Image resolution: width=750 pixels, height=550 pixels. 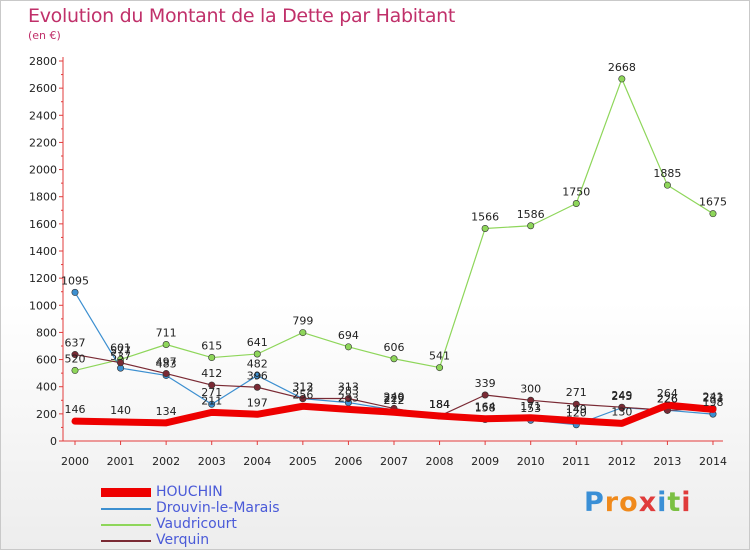 I want to click on data-label-vaudricourt: 641, so click(x=257, y=342).